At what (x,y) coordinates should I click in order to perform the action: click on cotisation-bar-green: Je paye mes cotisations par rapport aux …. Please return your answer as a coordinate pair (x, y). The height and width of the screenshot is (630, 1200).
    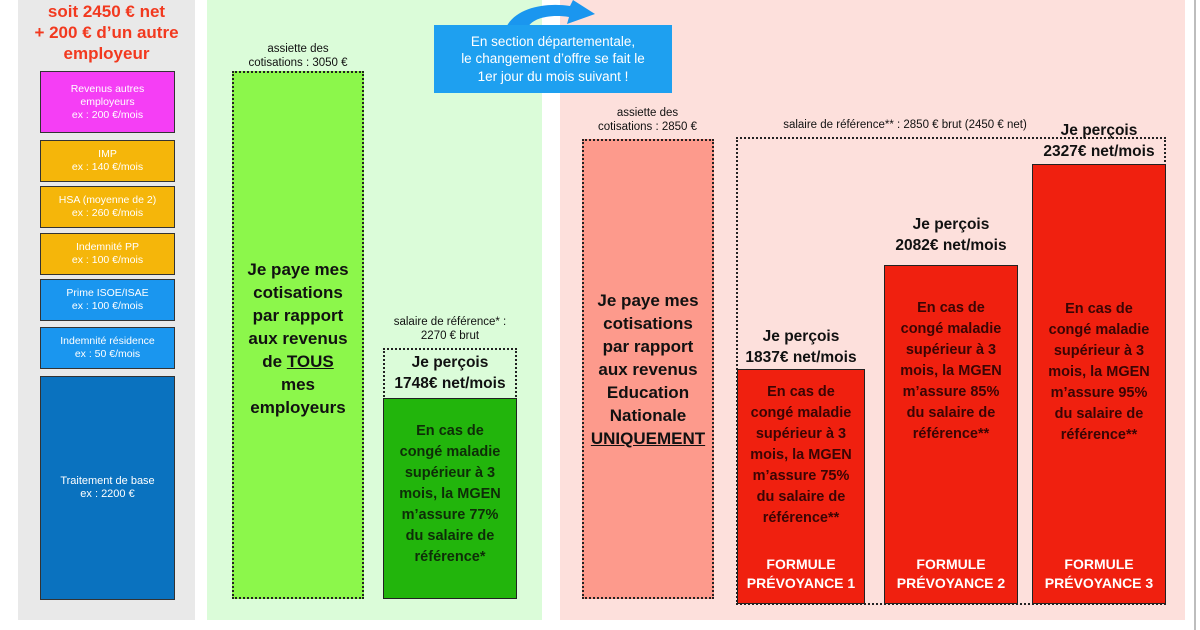
    Looking at the image, I should click on (298, 335).